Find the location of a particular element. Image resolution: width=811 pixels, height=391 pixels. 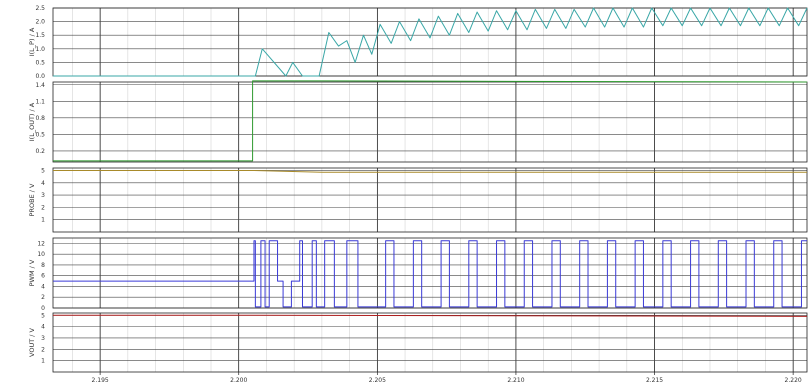

y-axis-label: PWM / V is located at coordinates (32, 272).